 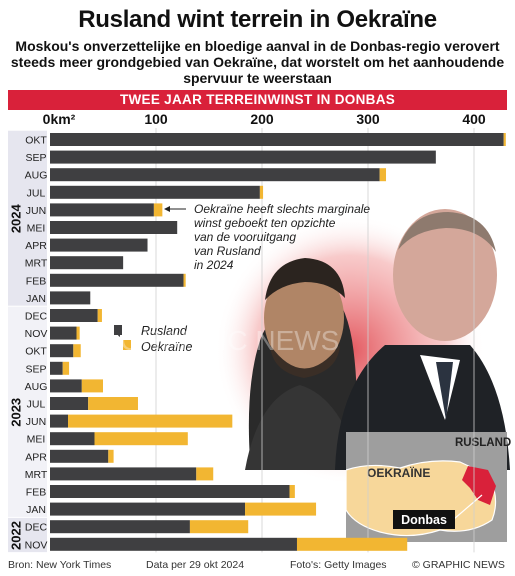 I want to click on map-neighbor-label: RUSLAND, so click(x=483, y=443).